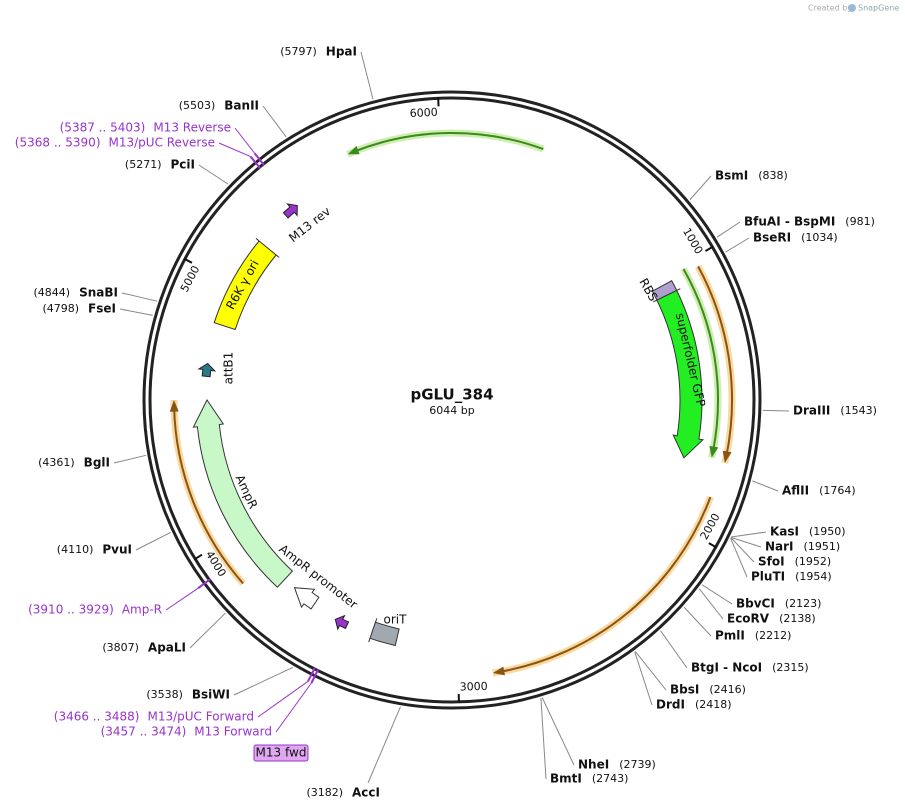 This screenshot has width=905, height=811. What do you see at coordinates (246, 284) in the screenshot?
I see `feature-r6k` at bounding box center [246, 284].